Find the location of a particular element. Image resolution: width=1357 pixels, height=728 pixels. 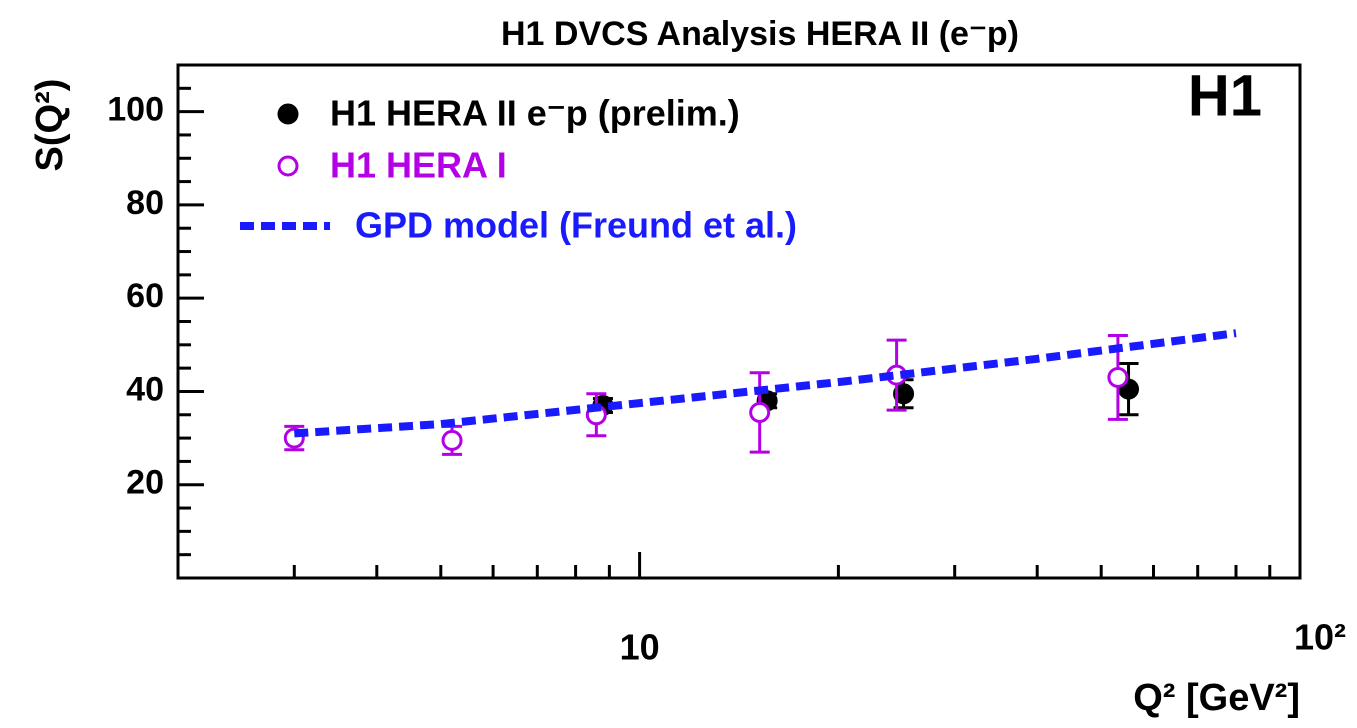

y-tick-label: 60 is located at coordinates (145, 296).